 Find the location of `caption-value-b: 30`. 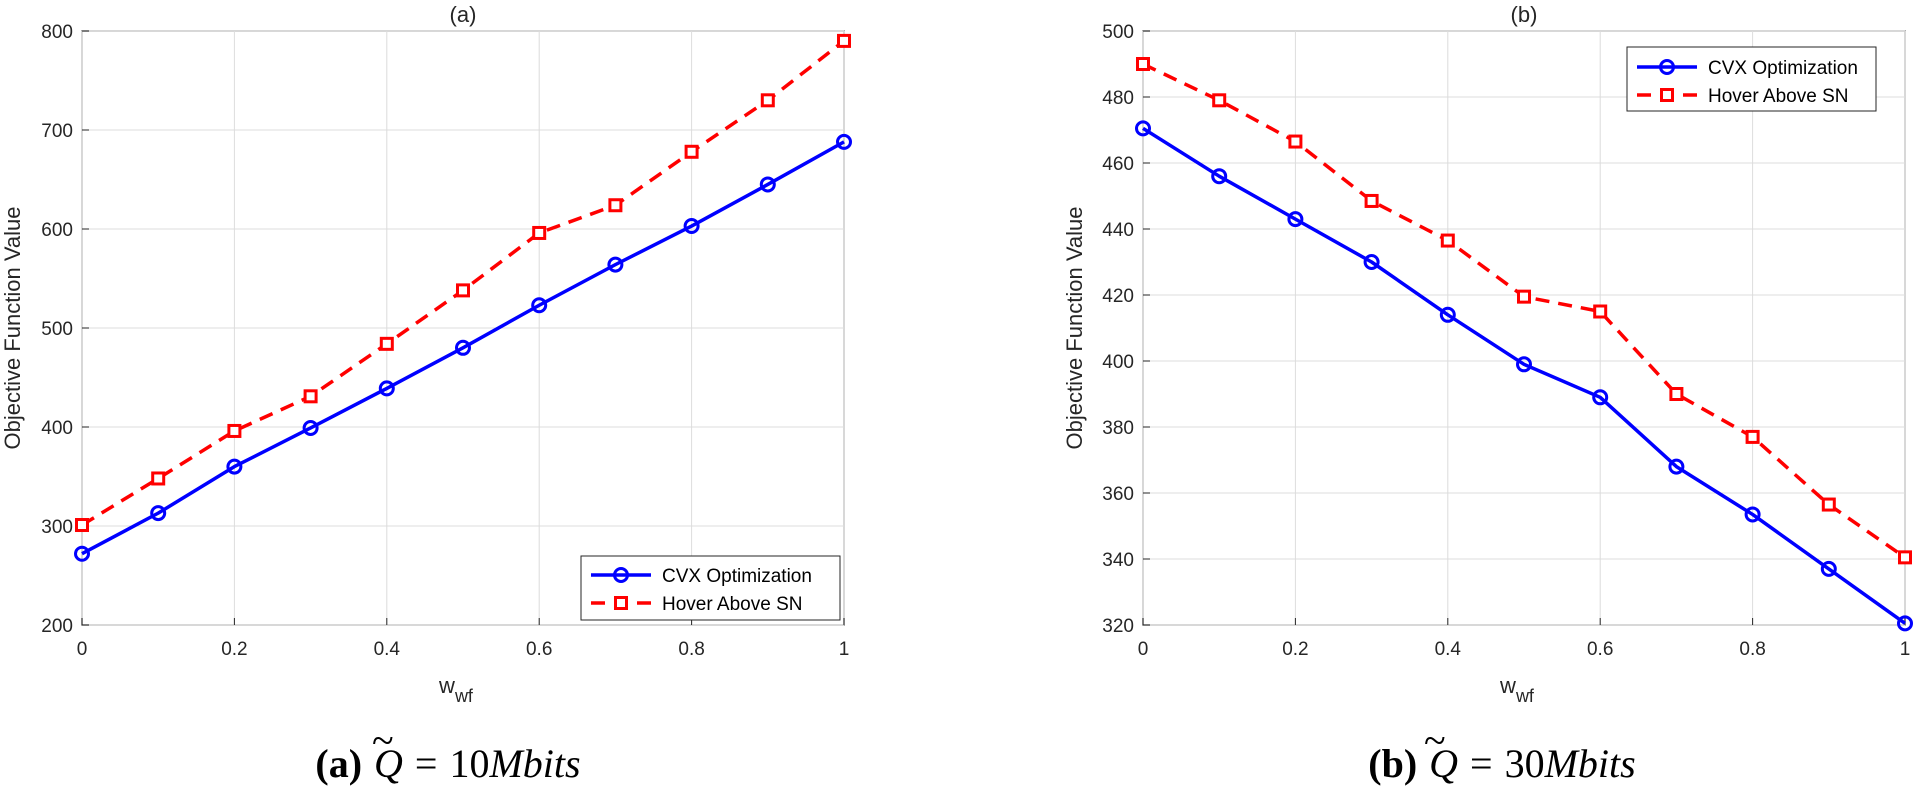

caption-value-b: 30 is located at coordinates (1525, 763).